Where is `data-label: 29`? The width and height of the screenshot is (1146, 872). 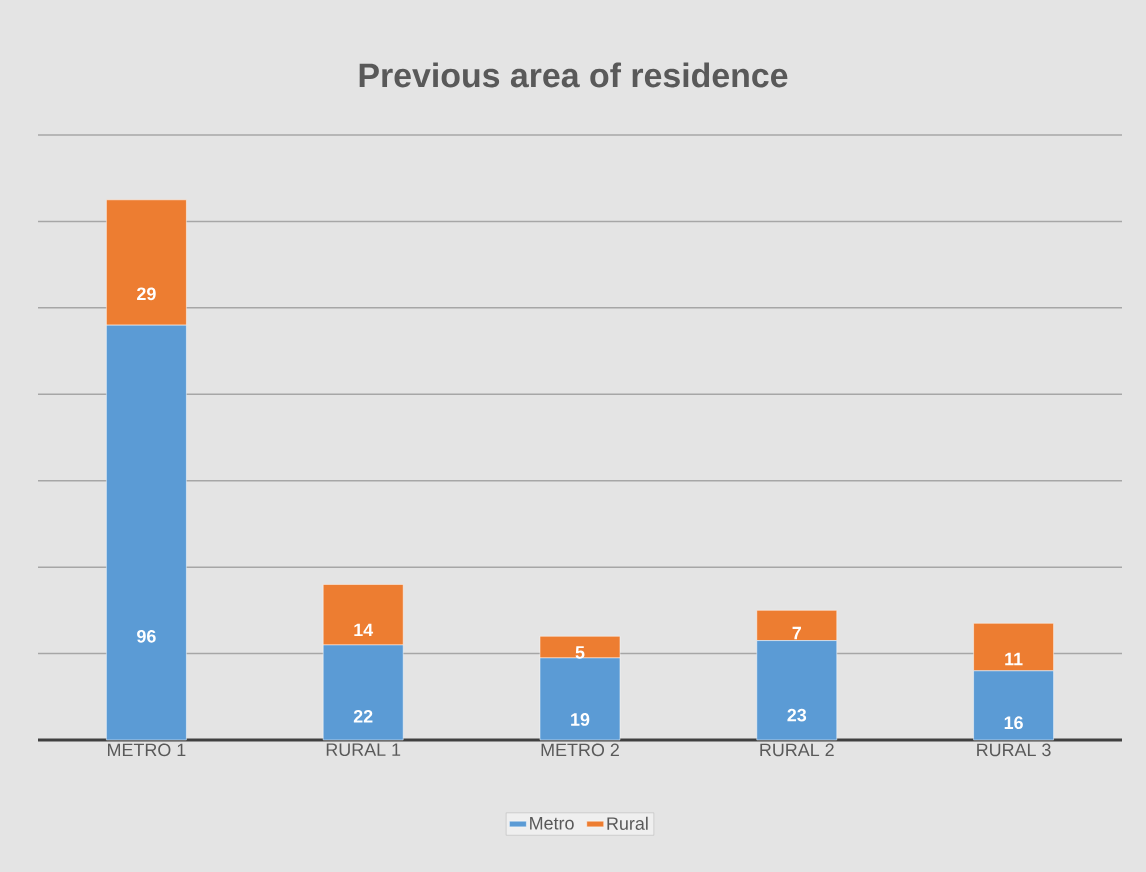
data-label: 29 is located at coordinates (146, 294).